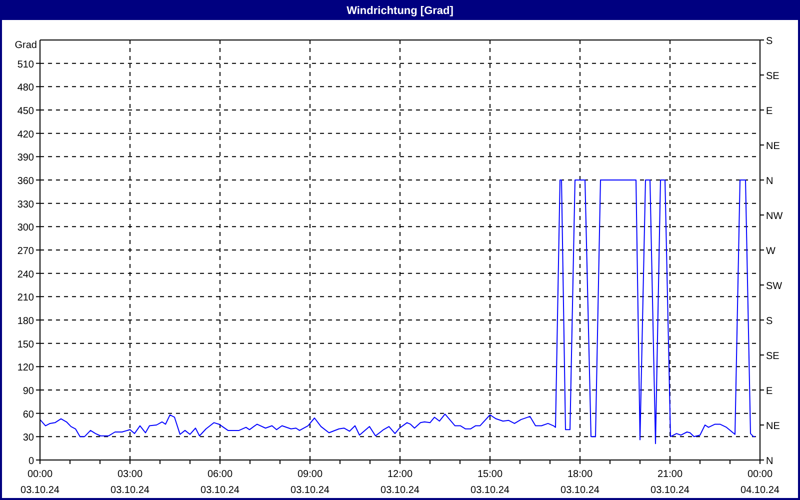 The image size is (800, 500). Describe the element at coordinates (775, 216) in the screenshot. I see `text: NW` at that location.